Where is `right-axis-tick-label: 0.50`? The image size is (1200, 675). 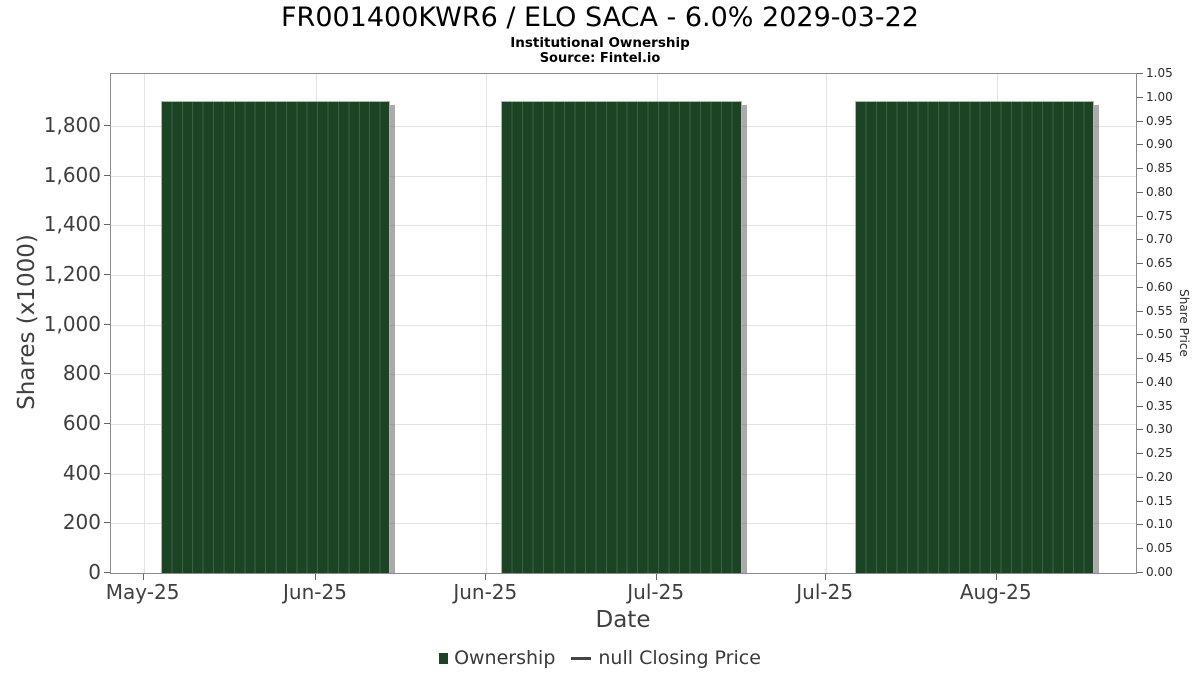
right-axis-tick-label: 0.50 is located at coordinates (1159, 334).